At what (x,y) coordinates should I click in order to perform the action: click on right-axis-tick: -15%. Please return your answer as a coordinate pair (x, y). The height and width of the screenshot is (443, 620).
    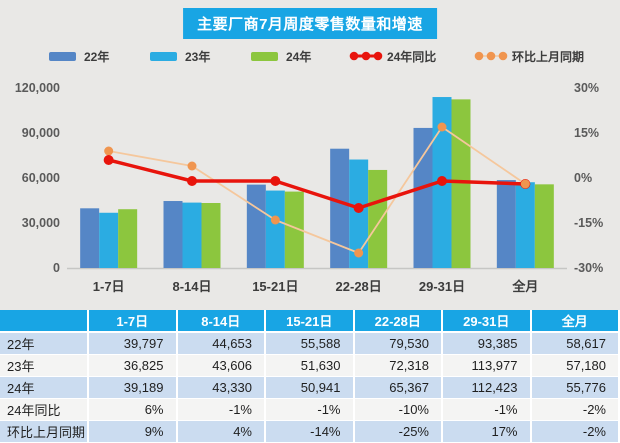
    Looking at the image, I should click on (588, 223).